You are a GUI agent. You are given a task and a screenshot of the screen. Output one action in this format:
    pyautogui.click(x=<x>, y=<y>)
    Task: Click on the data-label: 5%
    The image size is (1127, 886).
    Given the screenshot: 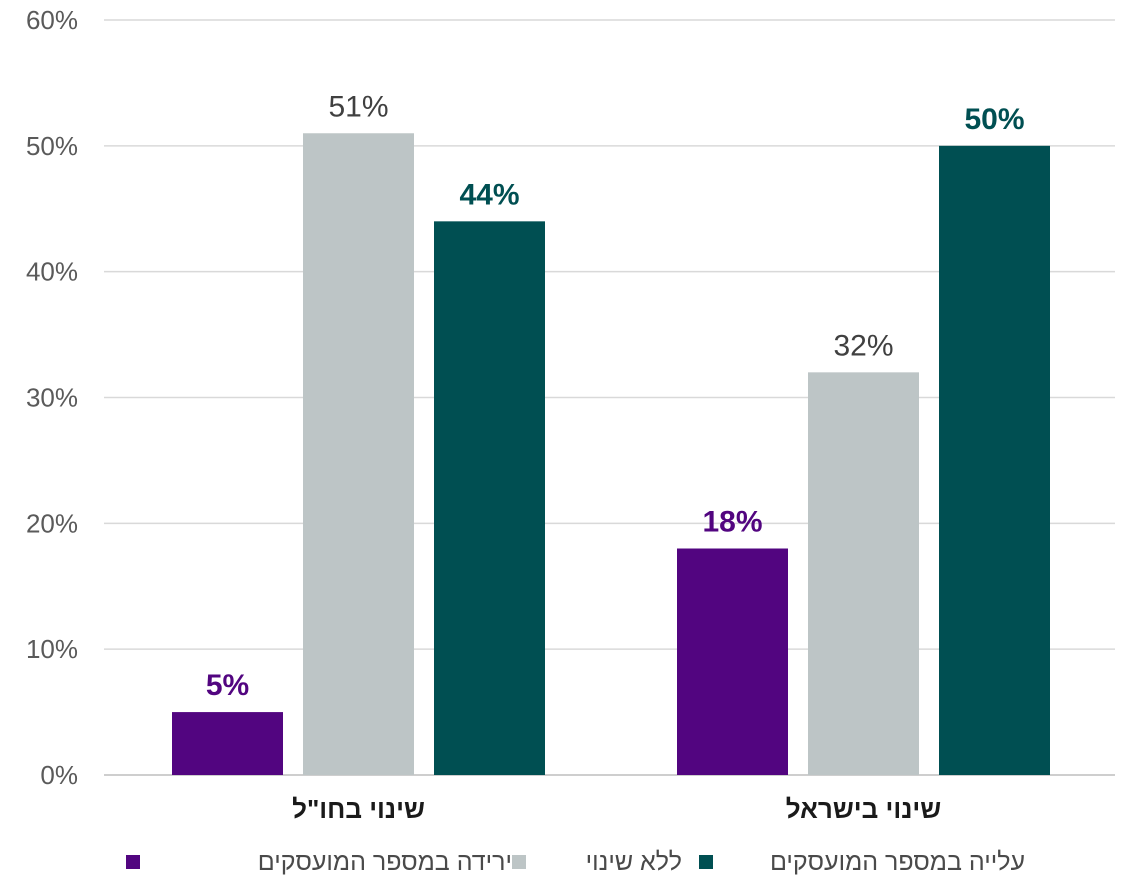 What is the action you would take?
    pyautogui.click(x=227, y=685)
    